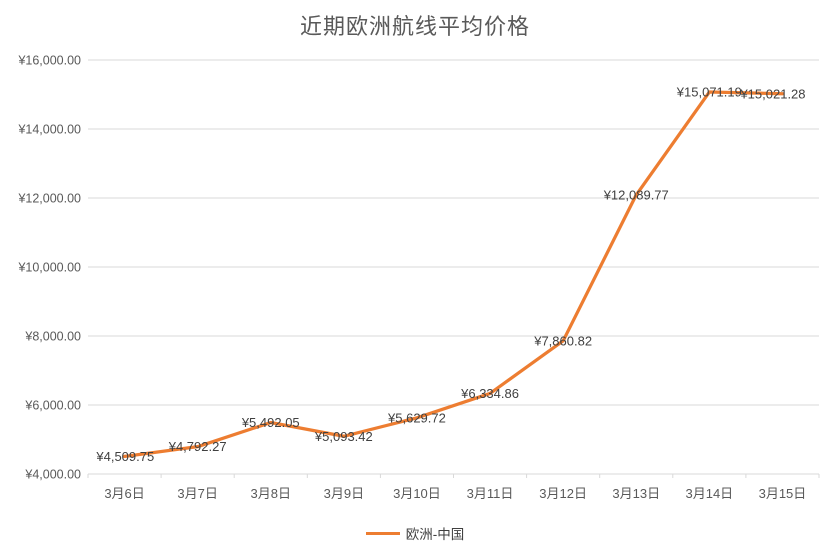  Describe the element at coordinates (344, 493) in the screenshot. I see `x-axis-tick-label: 3月9日` at that location.